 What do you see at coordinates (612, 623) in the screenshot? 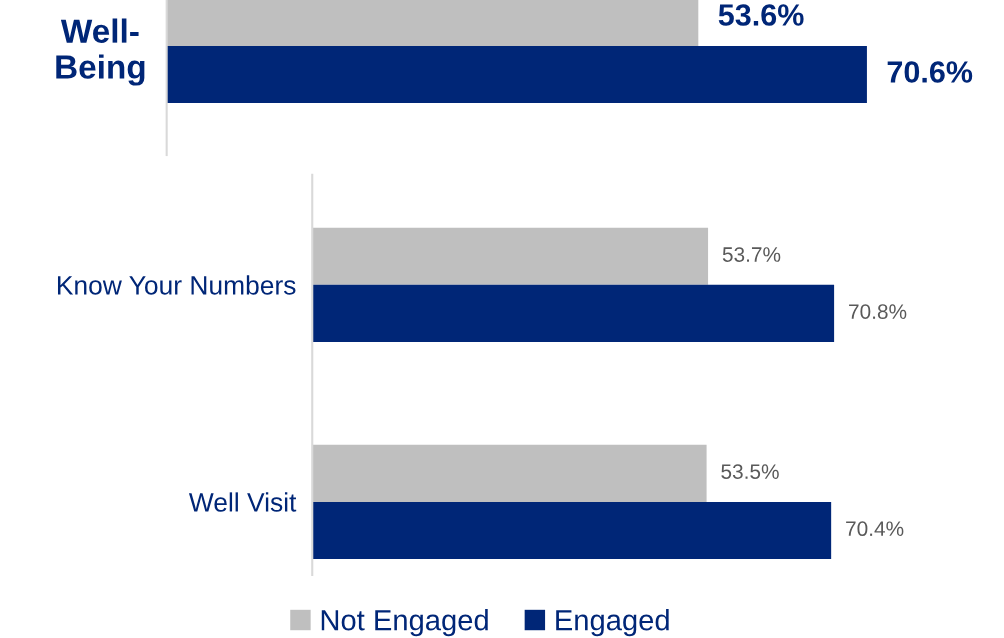
I see `legend-label: Engaged` at bounding box center [612, 623].